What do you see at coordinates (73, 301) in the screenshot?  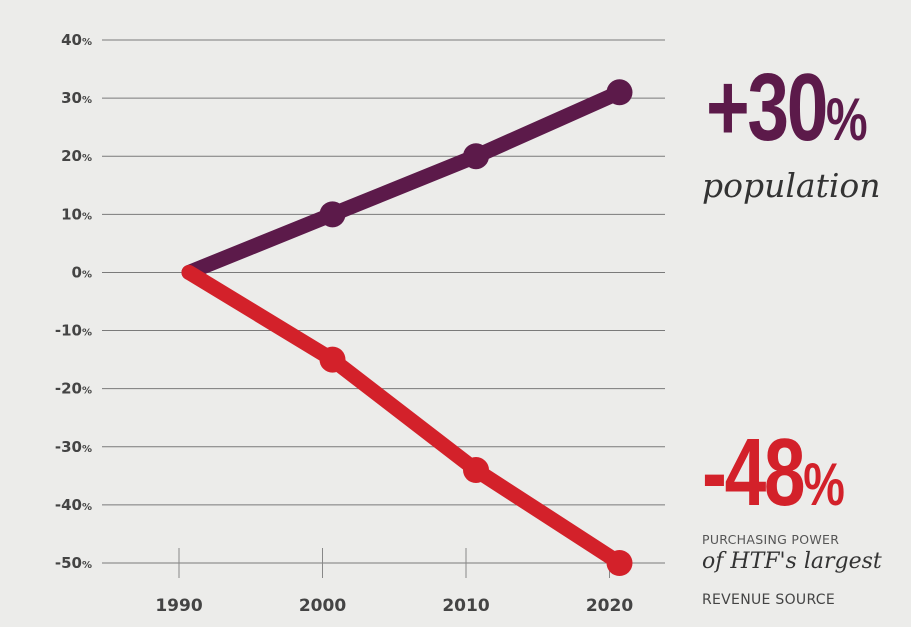 I see `y-axis-ticks: 40% 30% 20% 10% 0% -10% -20% -30% -40% -50%` at bounding box center [73, 301].